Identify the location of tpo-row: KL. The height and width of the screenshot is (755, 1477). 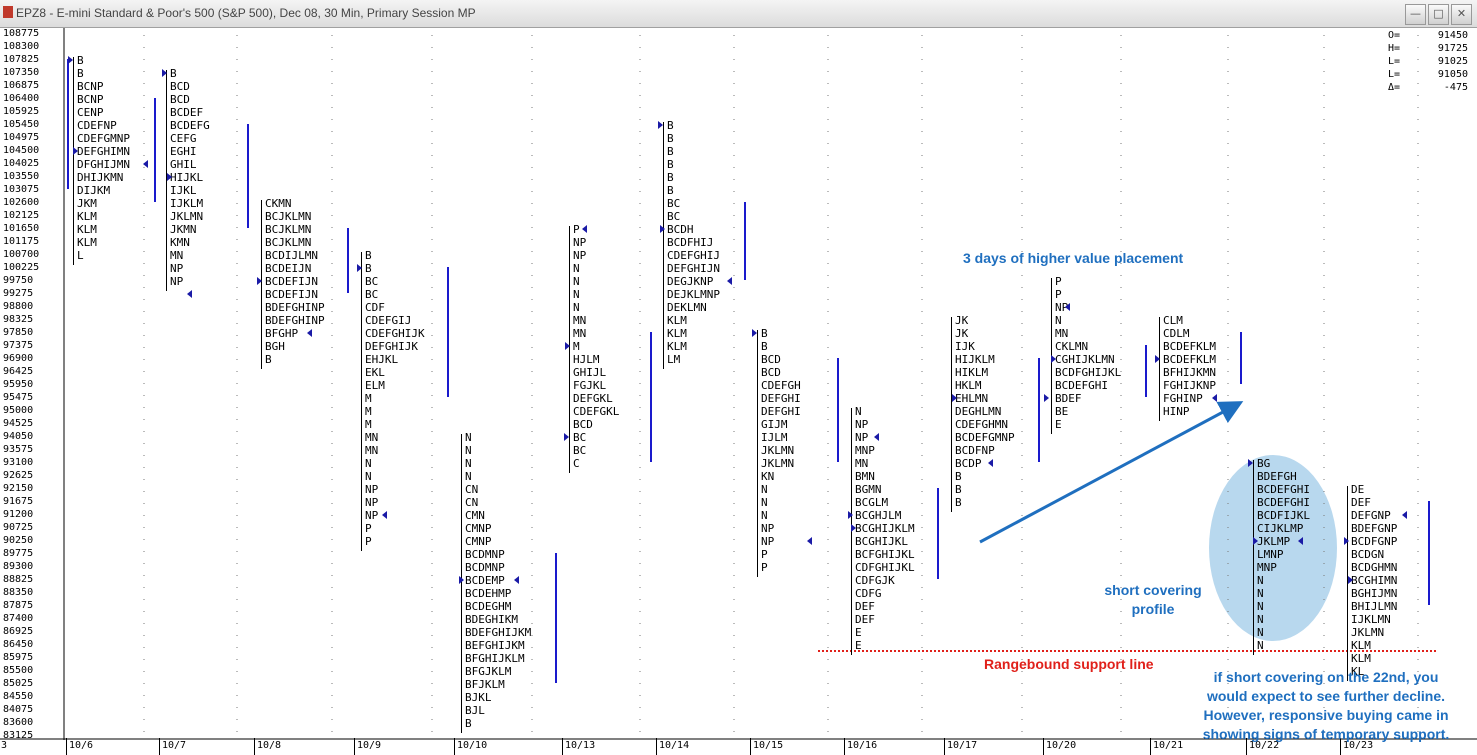
(1358, 671).